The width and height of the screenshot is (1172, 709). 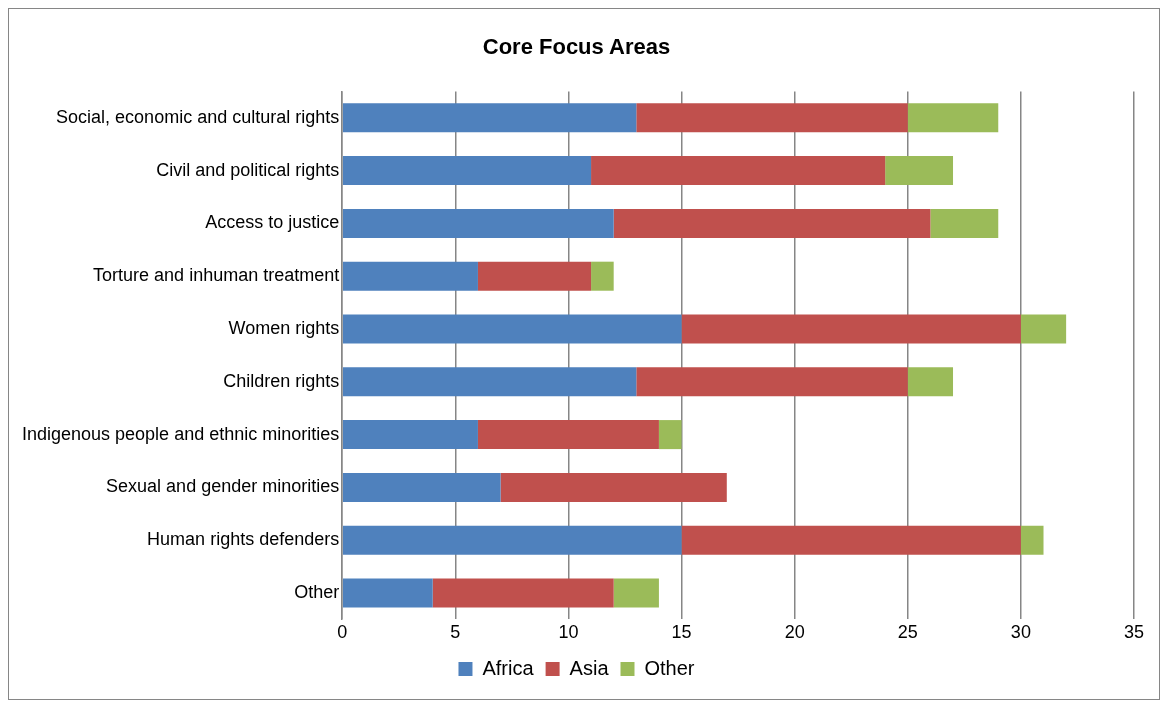 I want to click on y-tick-label: Children rights, so click(x=281, y=380).